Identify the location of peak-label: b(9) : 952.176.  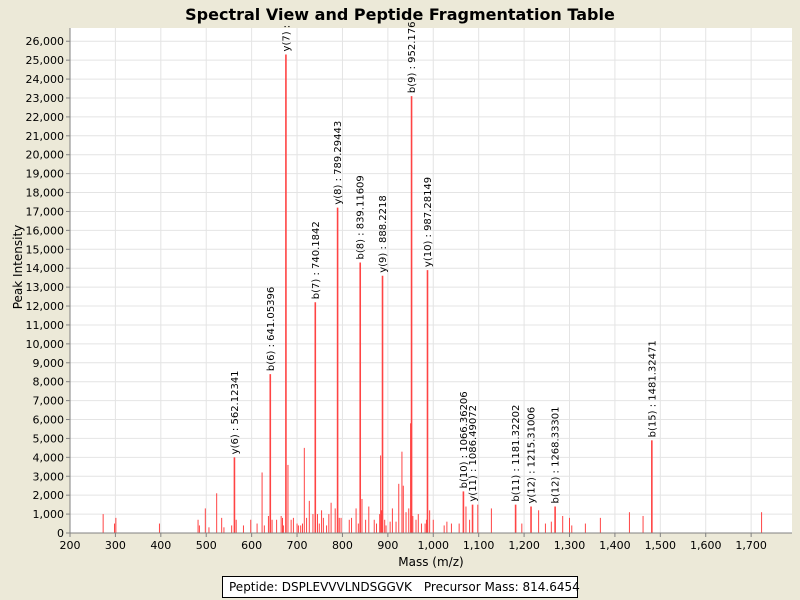
(412, 57).